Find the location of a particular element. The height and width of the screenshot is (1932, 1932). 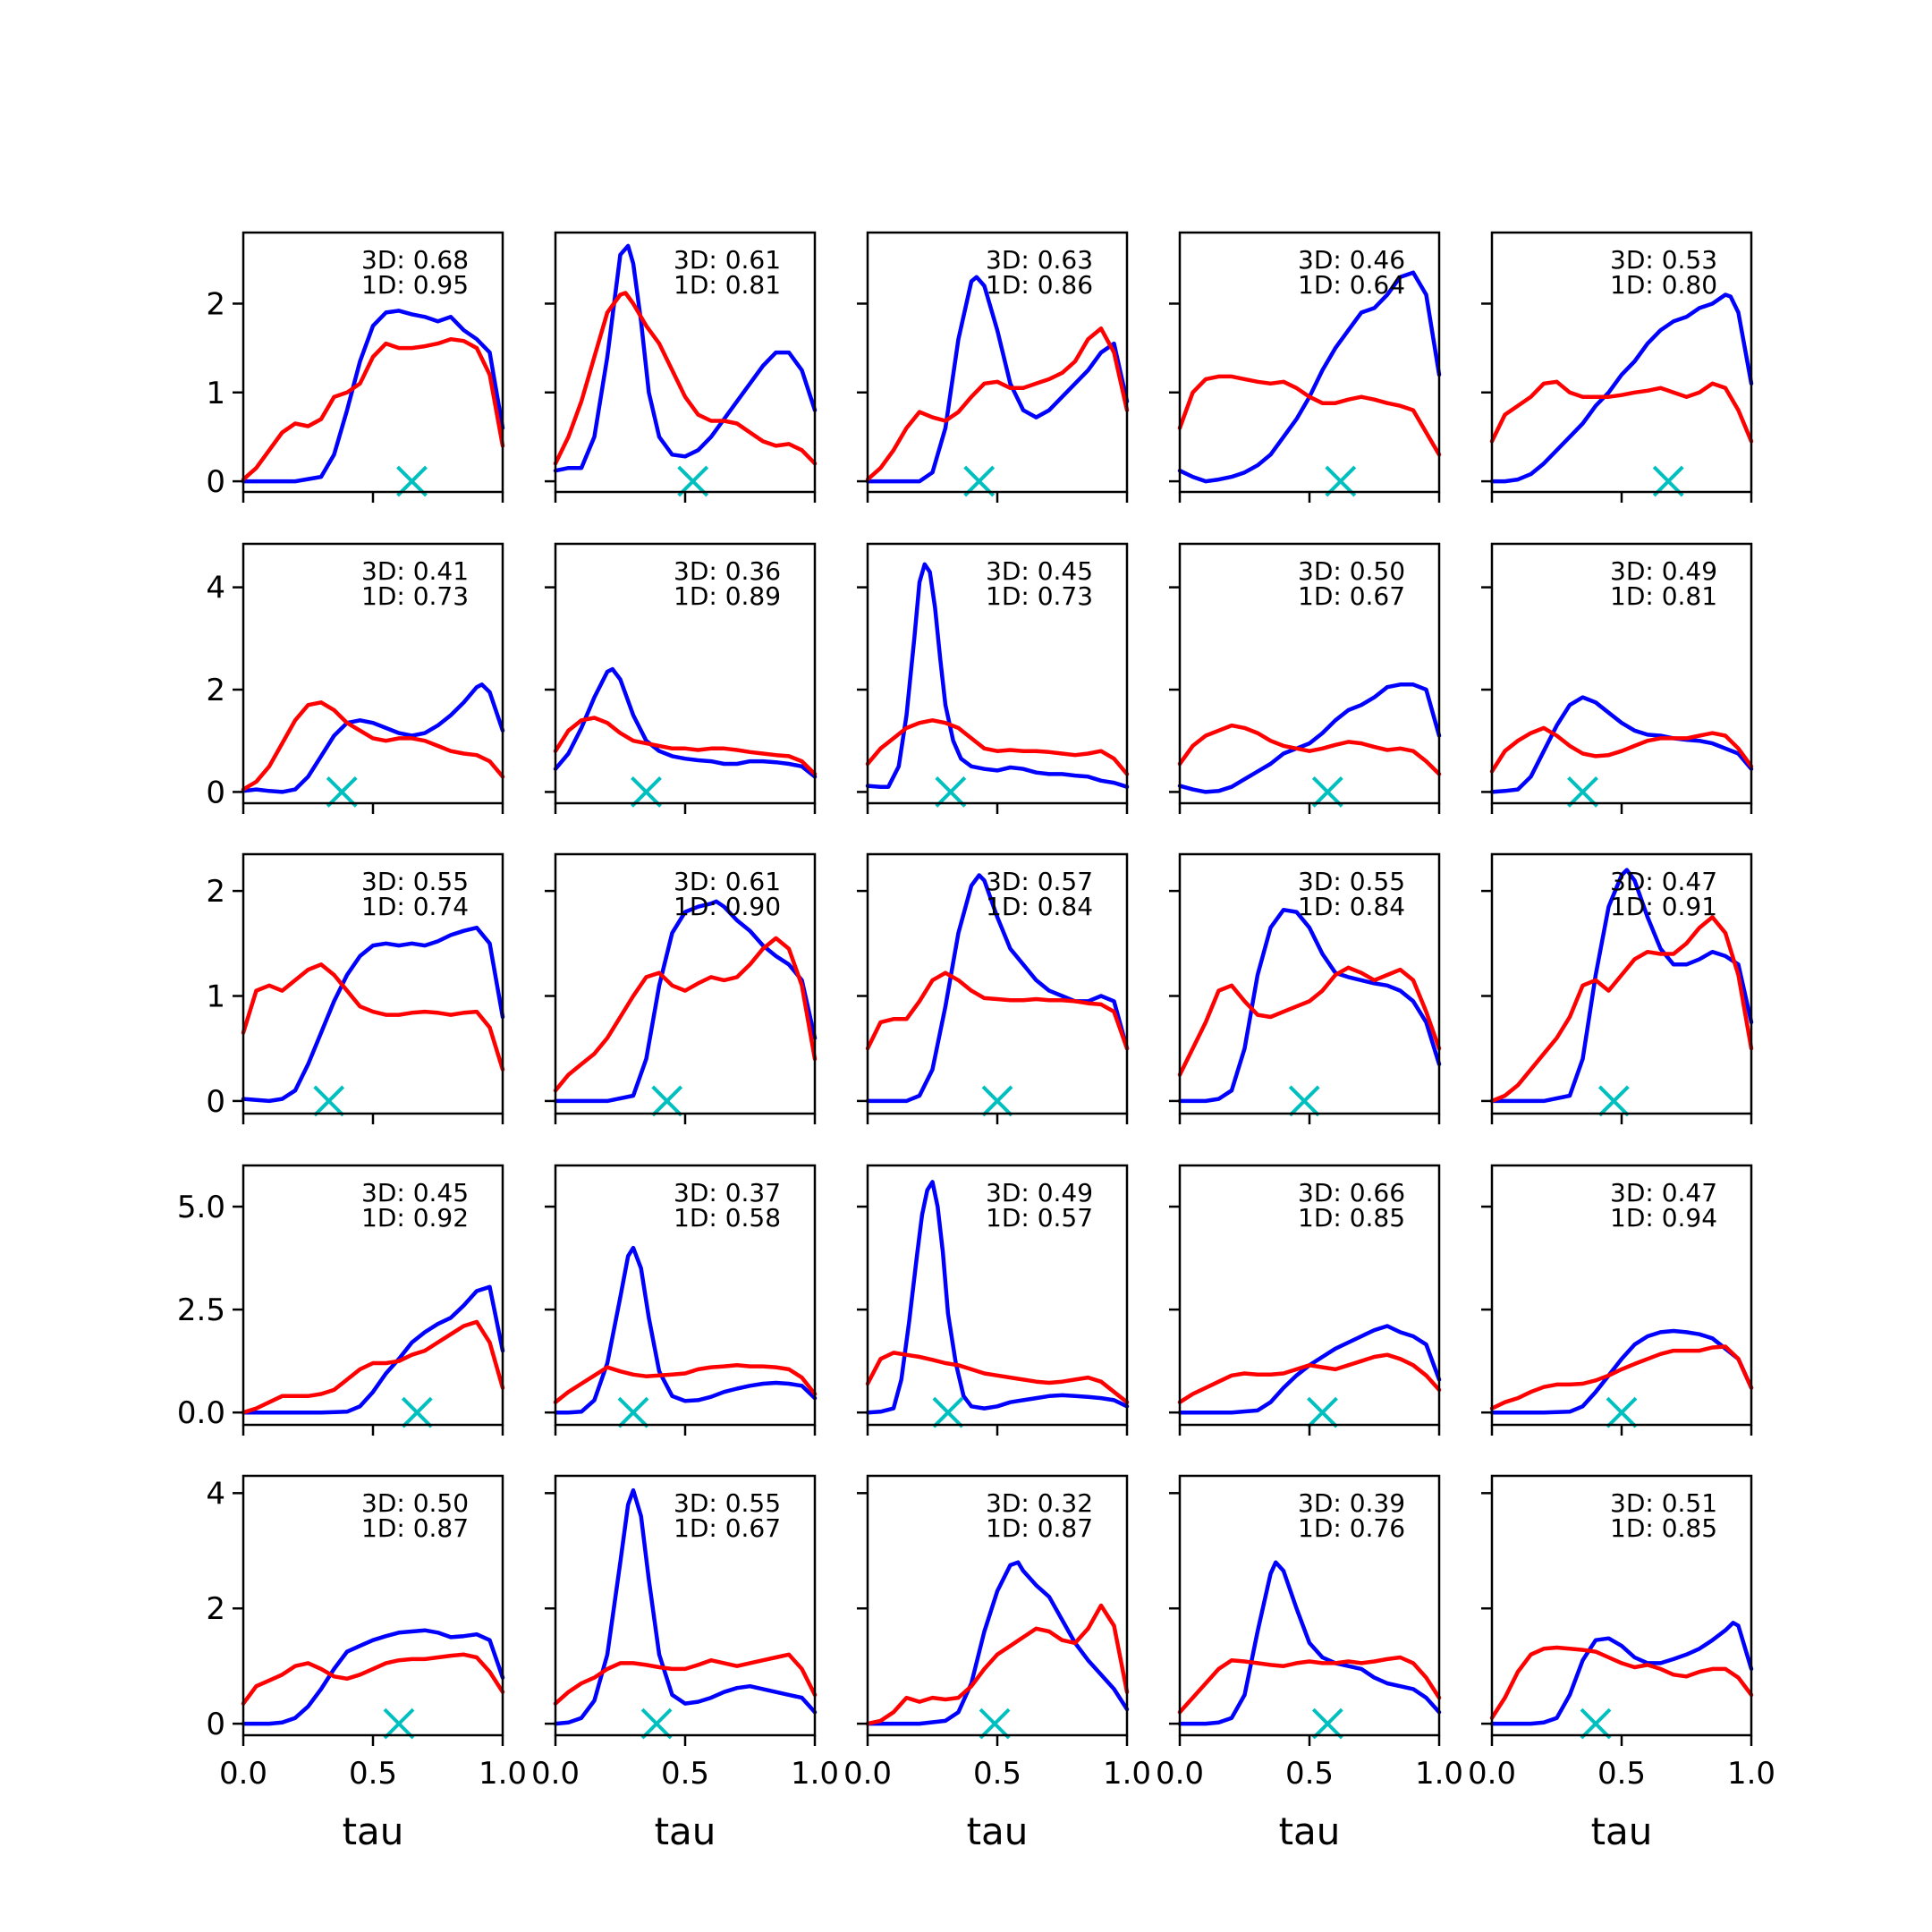

annotation-line: 3D: 0.32 is located at coordinates (1039, 1503).